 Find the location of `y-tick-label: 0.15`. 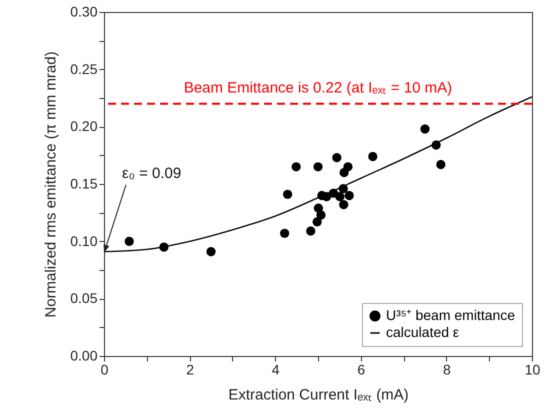

y-tick-label: 0.15 is located at coordinates (84, 184).